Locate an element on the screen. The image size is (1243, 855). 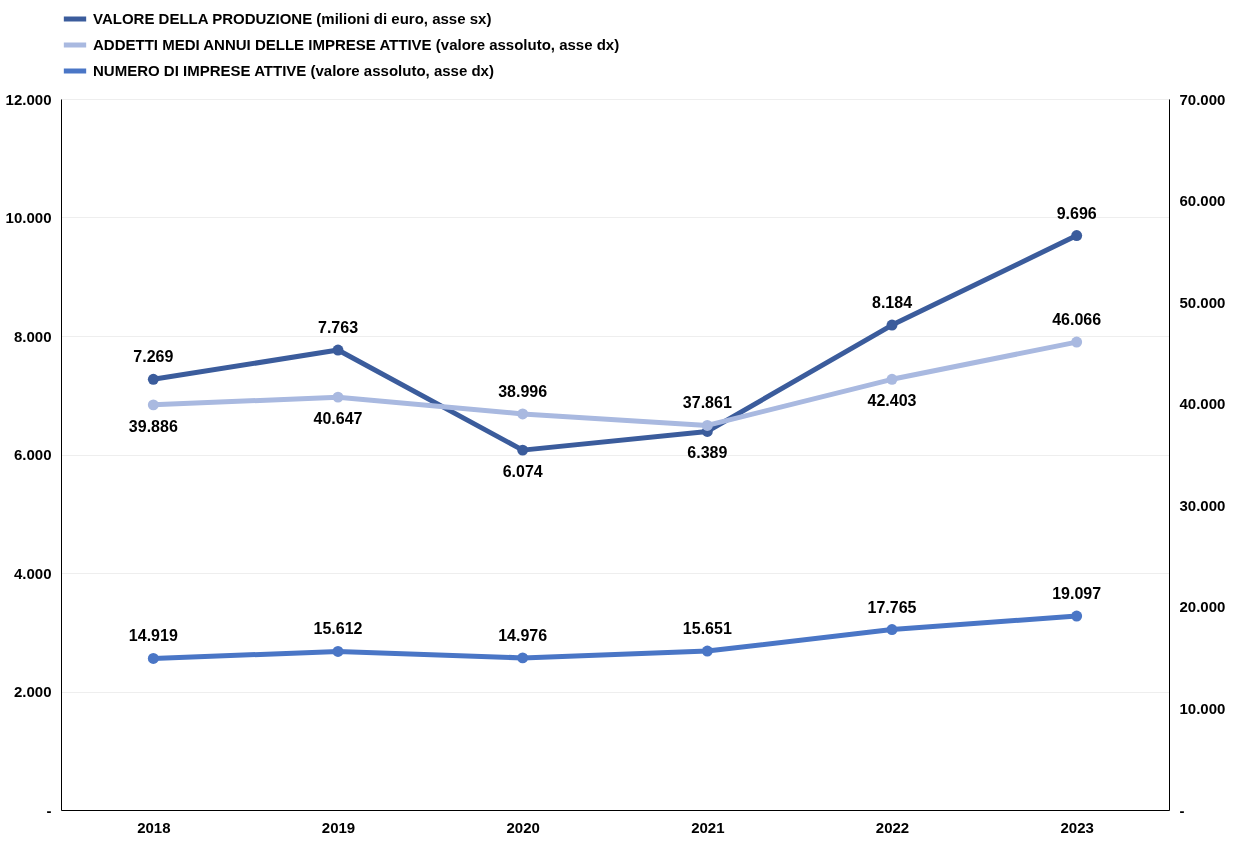
data-label: 37.861 is located at coordinates (707, 403).